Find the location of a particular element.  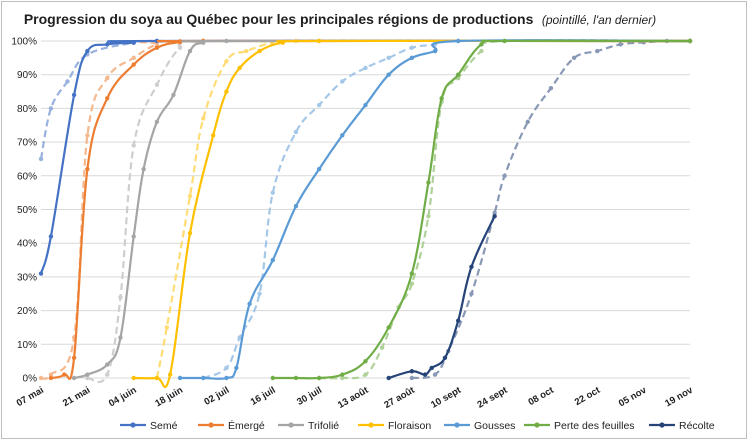

y-tick-label: 60% is located at coordinates (27, 176).